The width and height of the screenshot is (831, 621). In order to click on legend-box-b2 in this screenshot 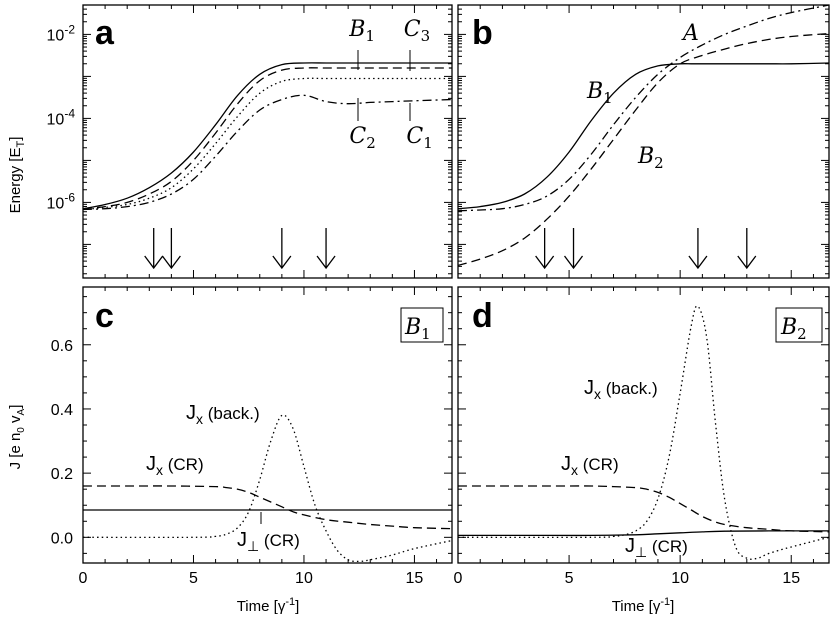, I will do `click(799, 325)`.